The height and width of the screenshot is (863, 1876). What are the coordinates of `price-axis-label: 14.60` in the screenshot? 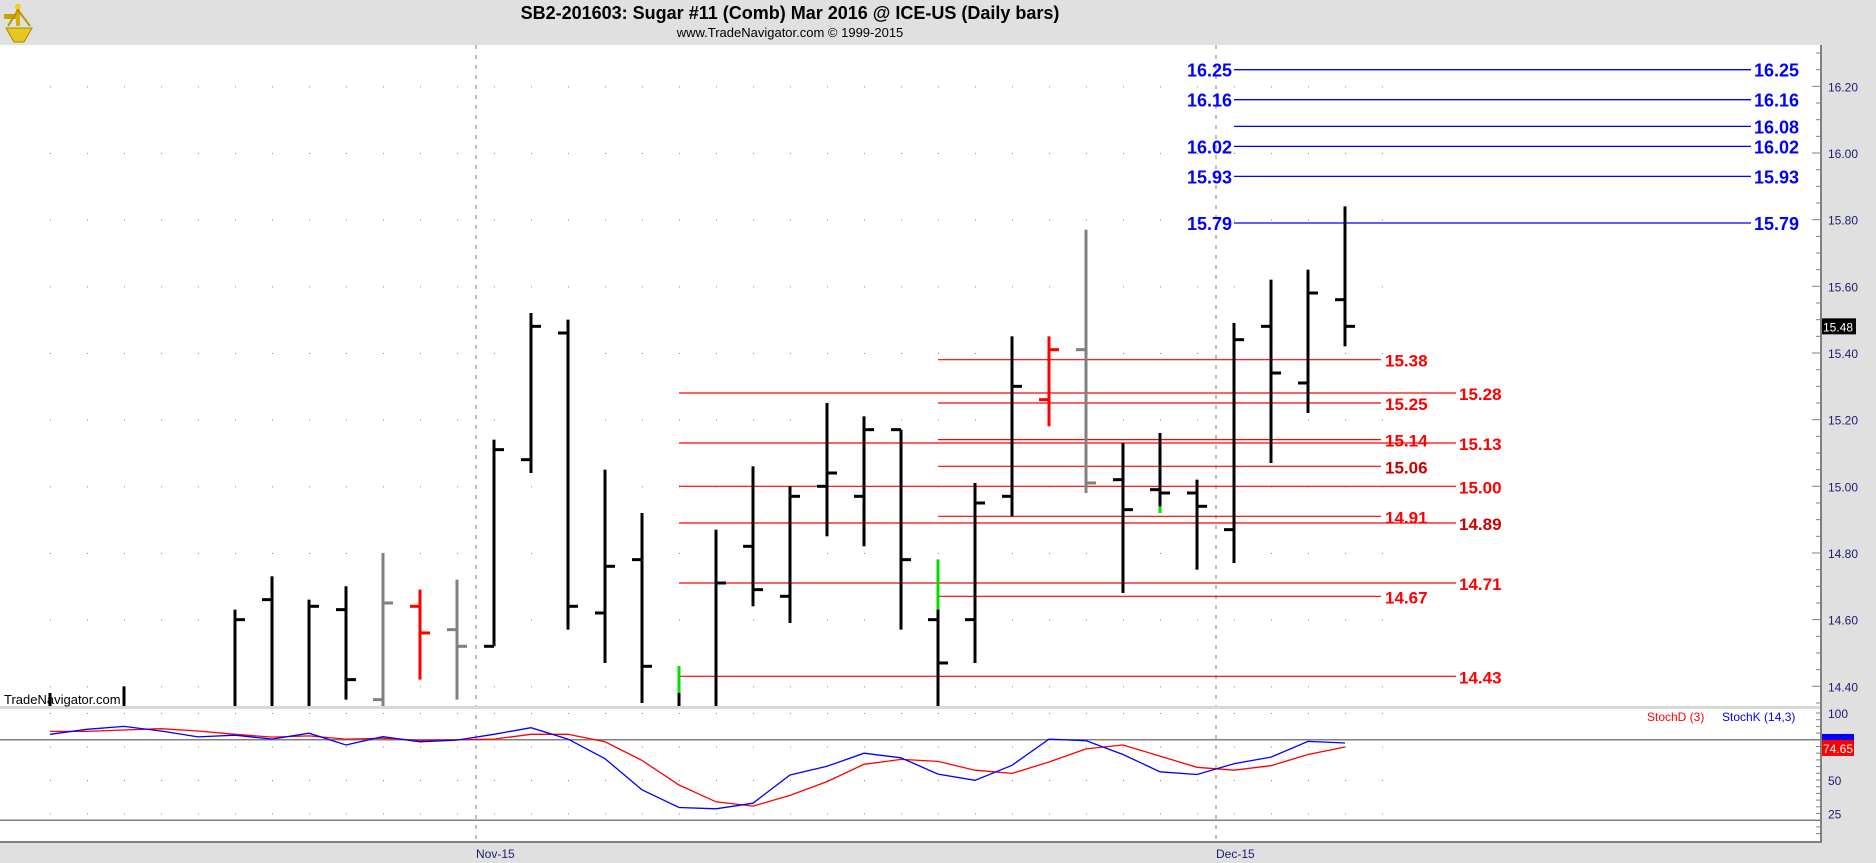 It's located at (1843, 621).